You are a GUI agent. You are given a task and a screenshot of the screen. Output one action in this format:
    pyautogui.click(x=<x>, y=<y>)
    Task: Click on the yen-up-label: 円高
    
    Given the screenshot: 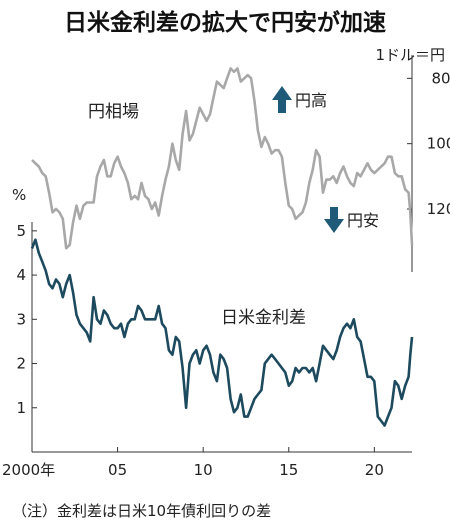 What is the action you would take?
    pyautogui.click(x=311, y=100)
    